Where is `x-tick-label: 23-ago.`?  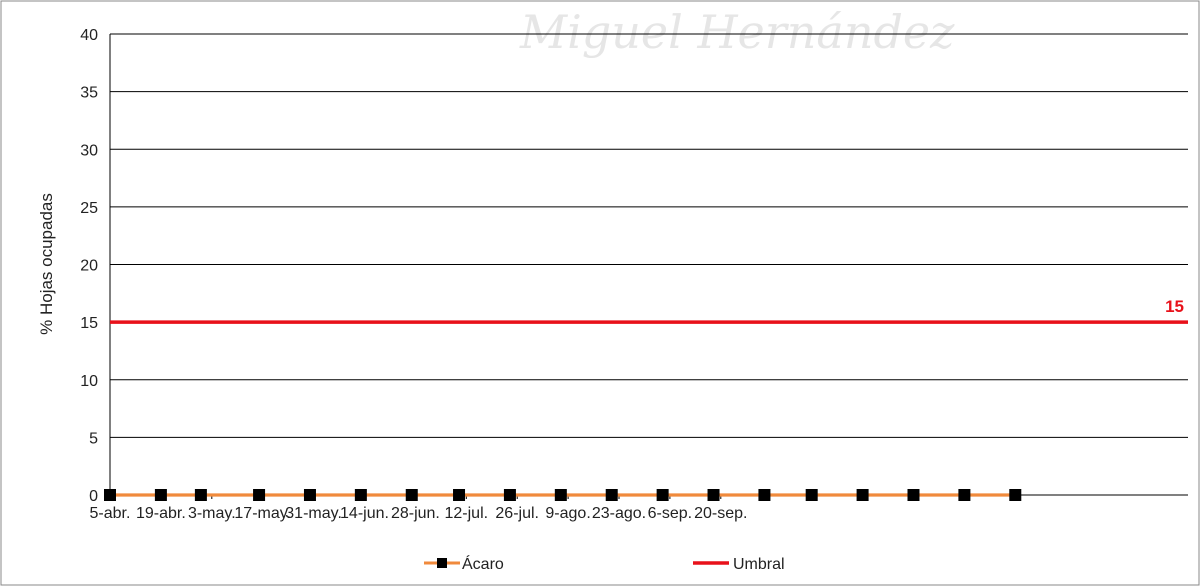 x-tick-label: 23-ago. is located at coordinates (619, 513).